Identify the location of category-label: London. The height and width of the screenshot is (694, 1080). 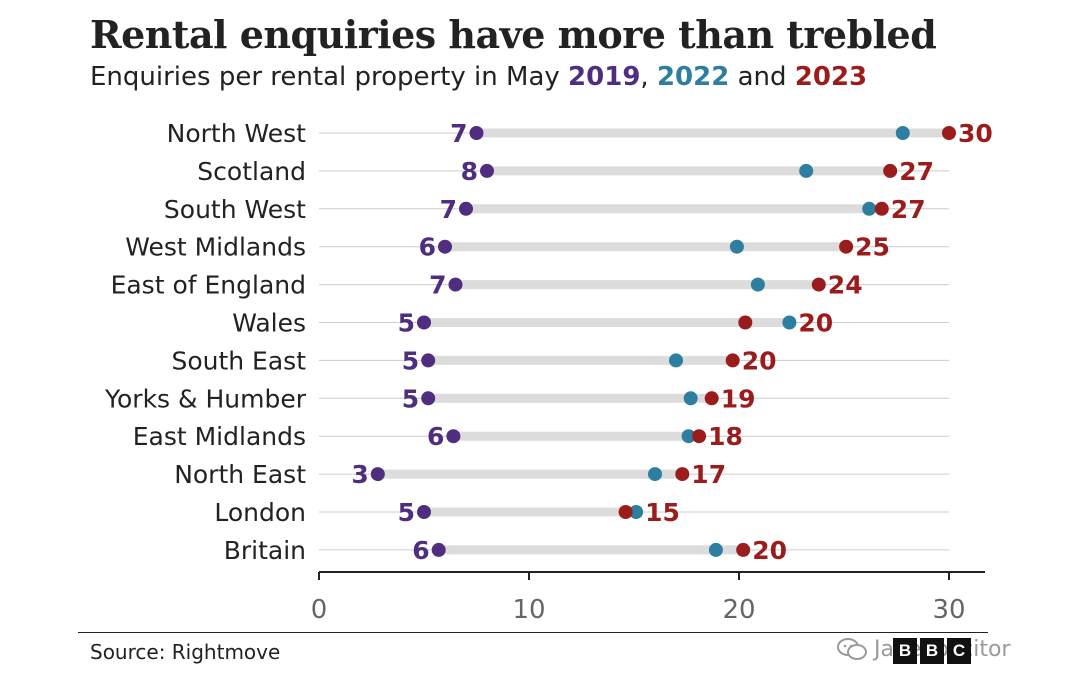
(260, 512).